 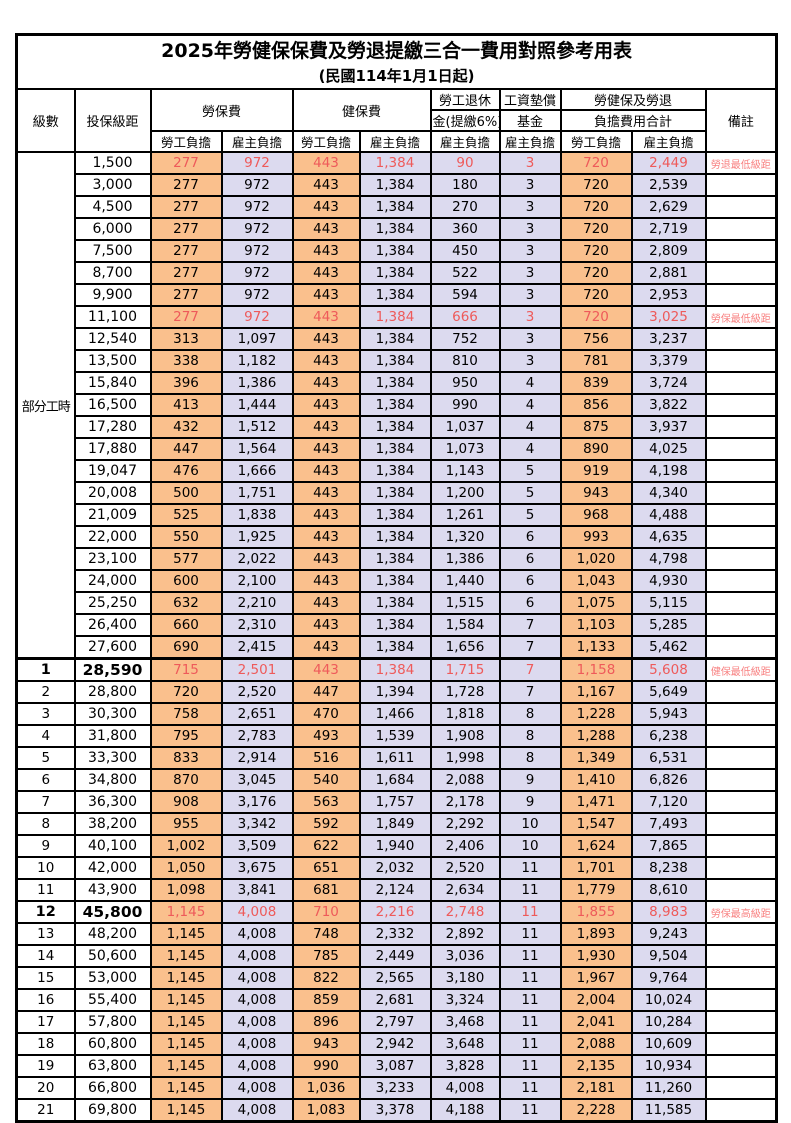 What do you see at coordinates (112, 669) in the screenshot?
I see `bracket-cell: 28,590` at bounding box center [112, 669].